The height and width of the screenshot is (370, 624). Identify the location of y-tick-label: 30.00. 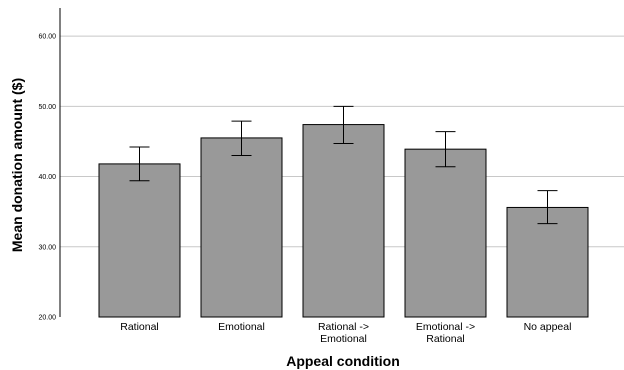
(47, 247).